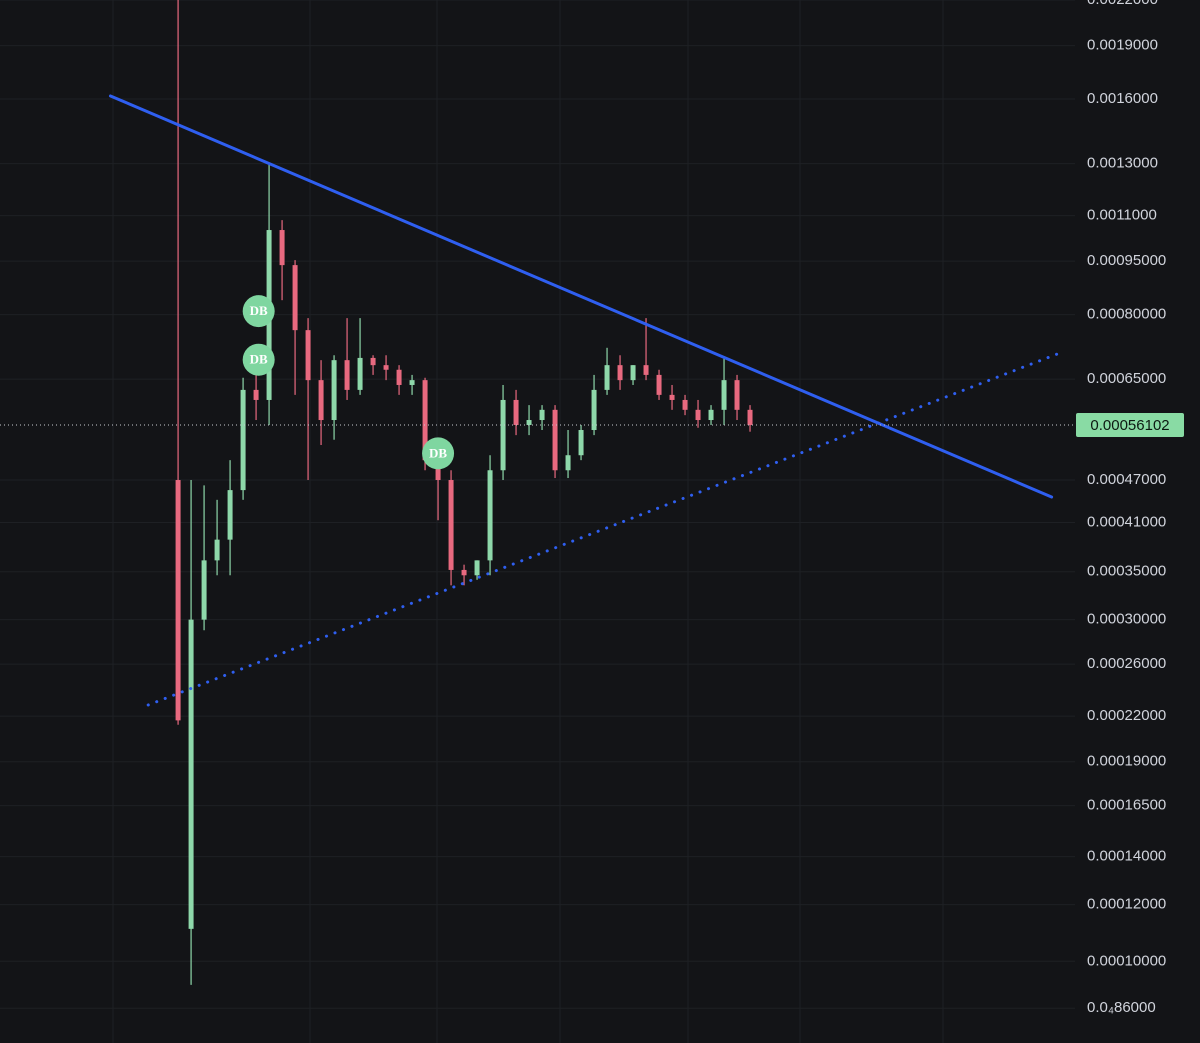  Describe the element at coordinates (1122, 4) in the screenshot. I see `y-tick-label: 0.0022000` at that location.